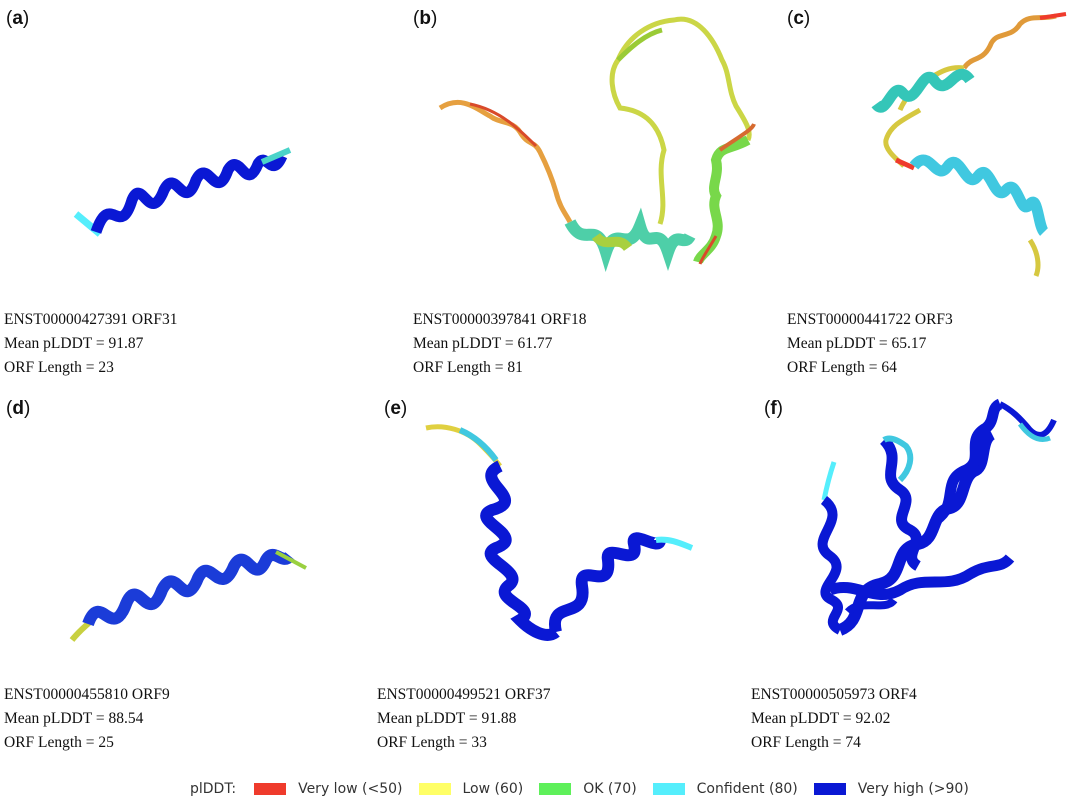  What do you see at coordinates (74, 343) in the screenshot?
I see `caption-a-mean: Mean pLDDT = 91.87` at bounding box center [74, 343].